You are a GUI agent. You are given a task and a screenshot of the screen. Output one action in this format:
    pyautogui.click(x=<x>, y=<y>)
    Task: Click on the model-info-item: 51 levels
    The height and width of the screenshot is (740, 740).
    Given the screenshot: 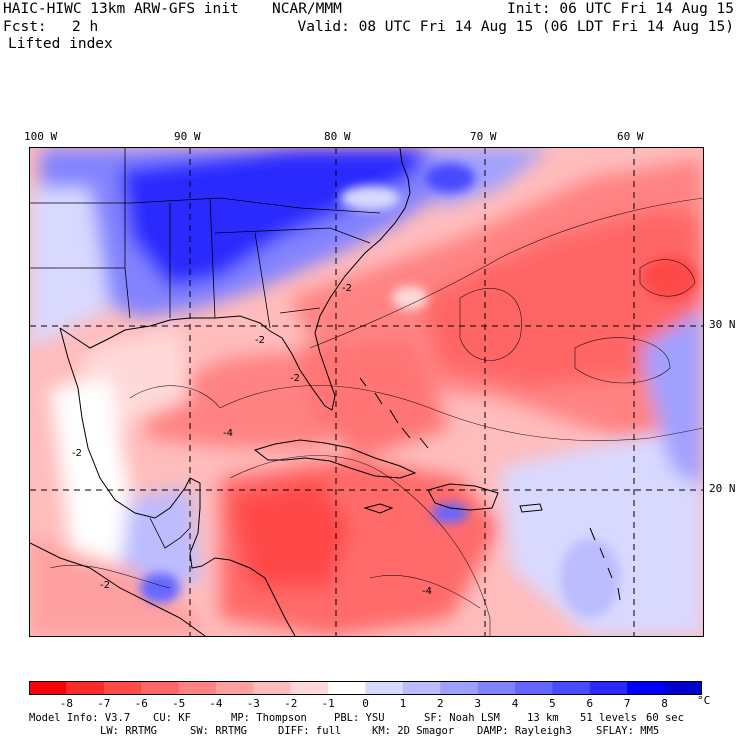 What is the action you would take?
    pyautogui.click(x=608, y=718)
    